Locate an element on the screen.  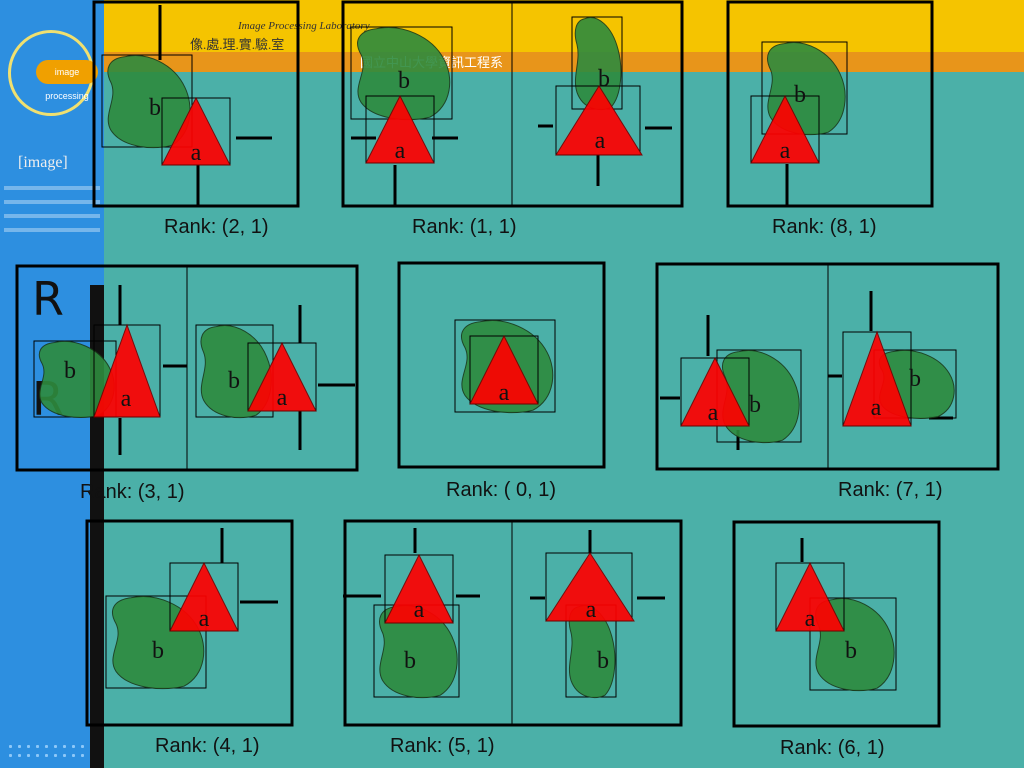
logo-text: image processing is located at coordinates (67, 80).